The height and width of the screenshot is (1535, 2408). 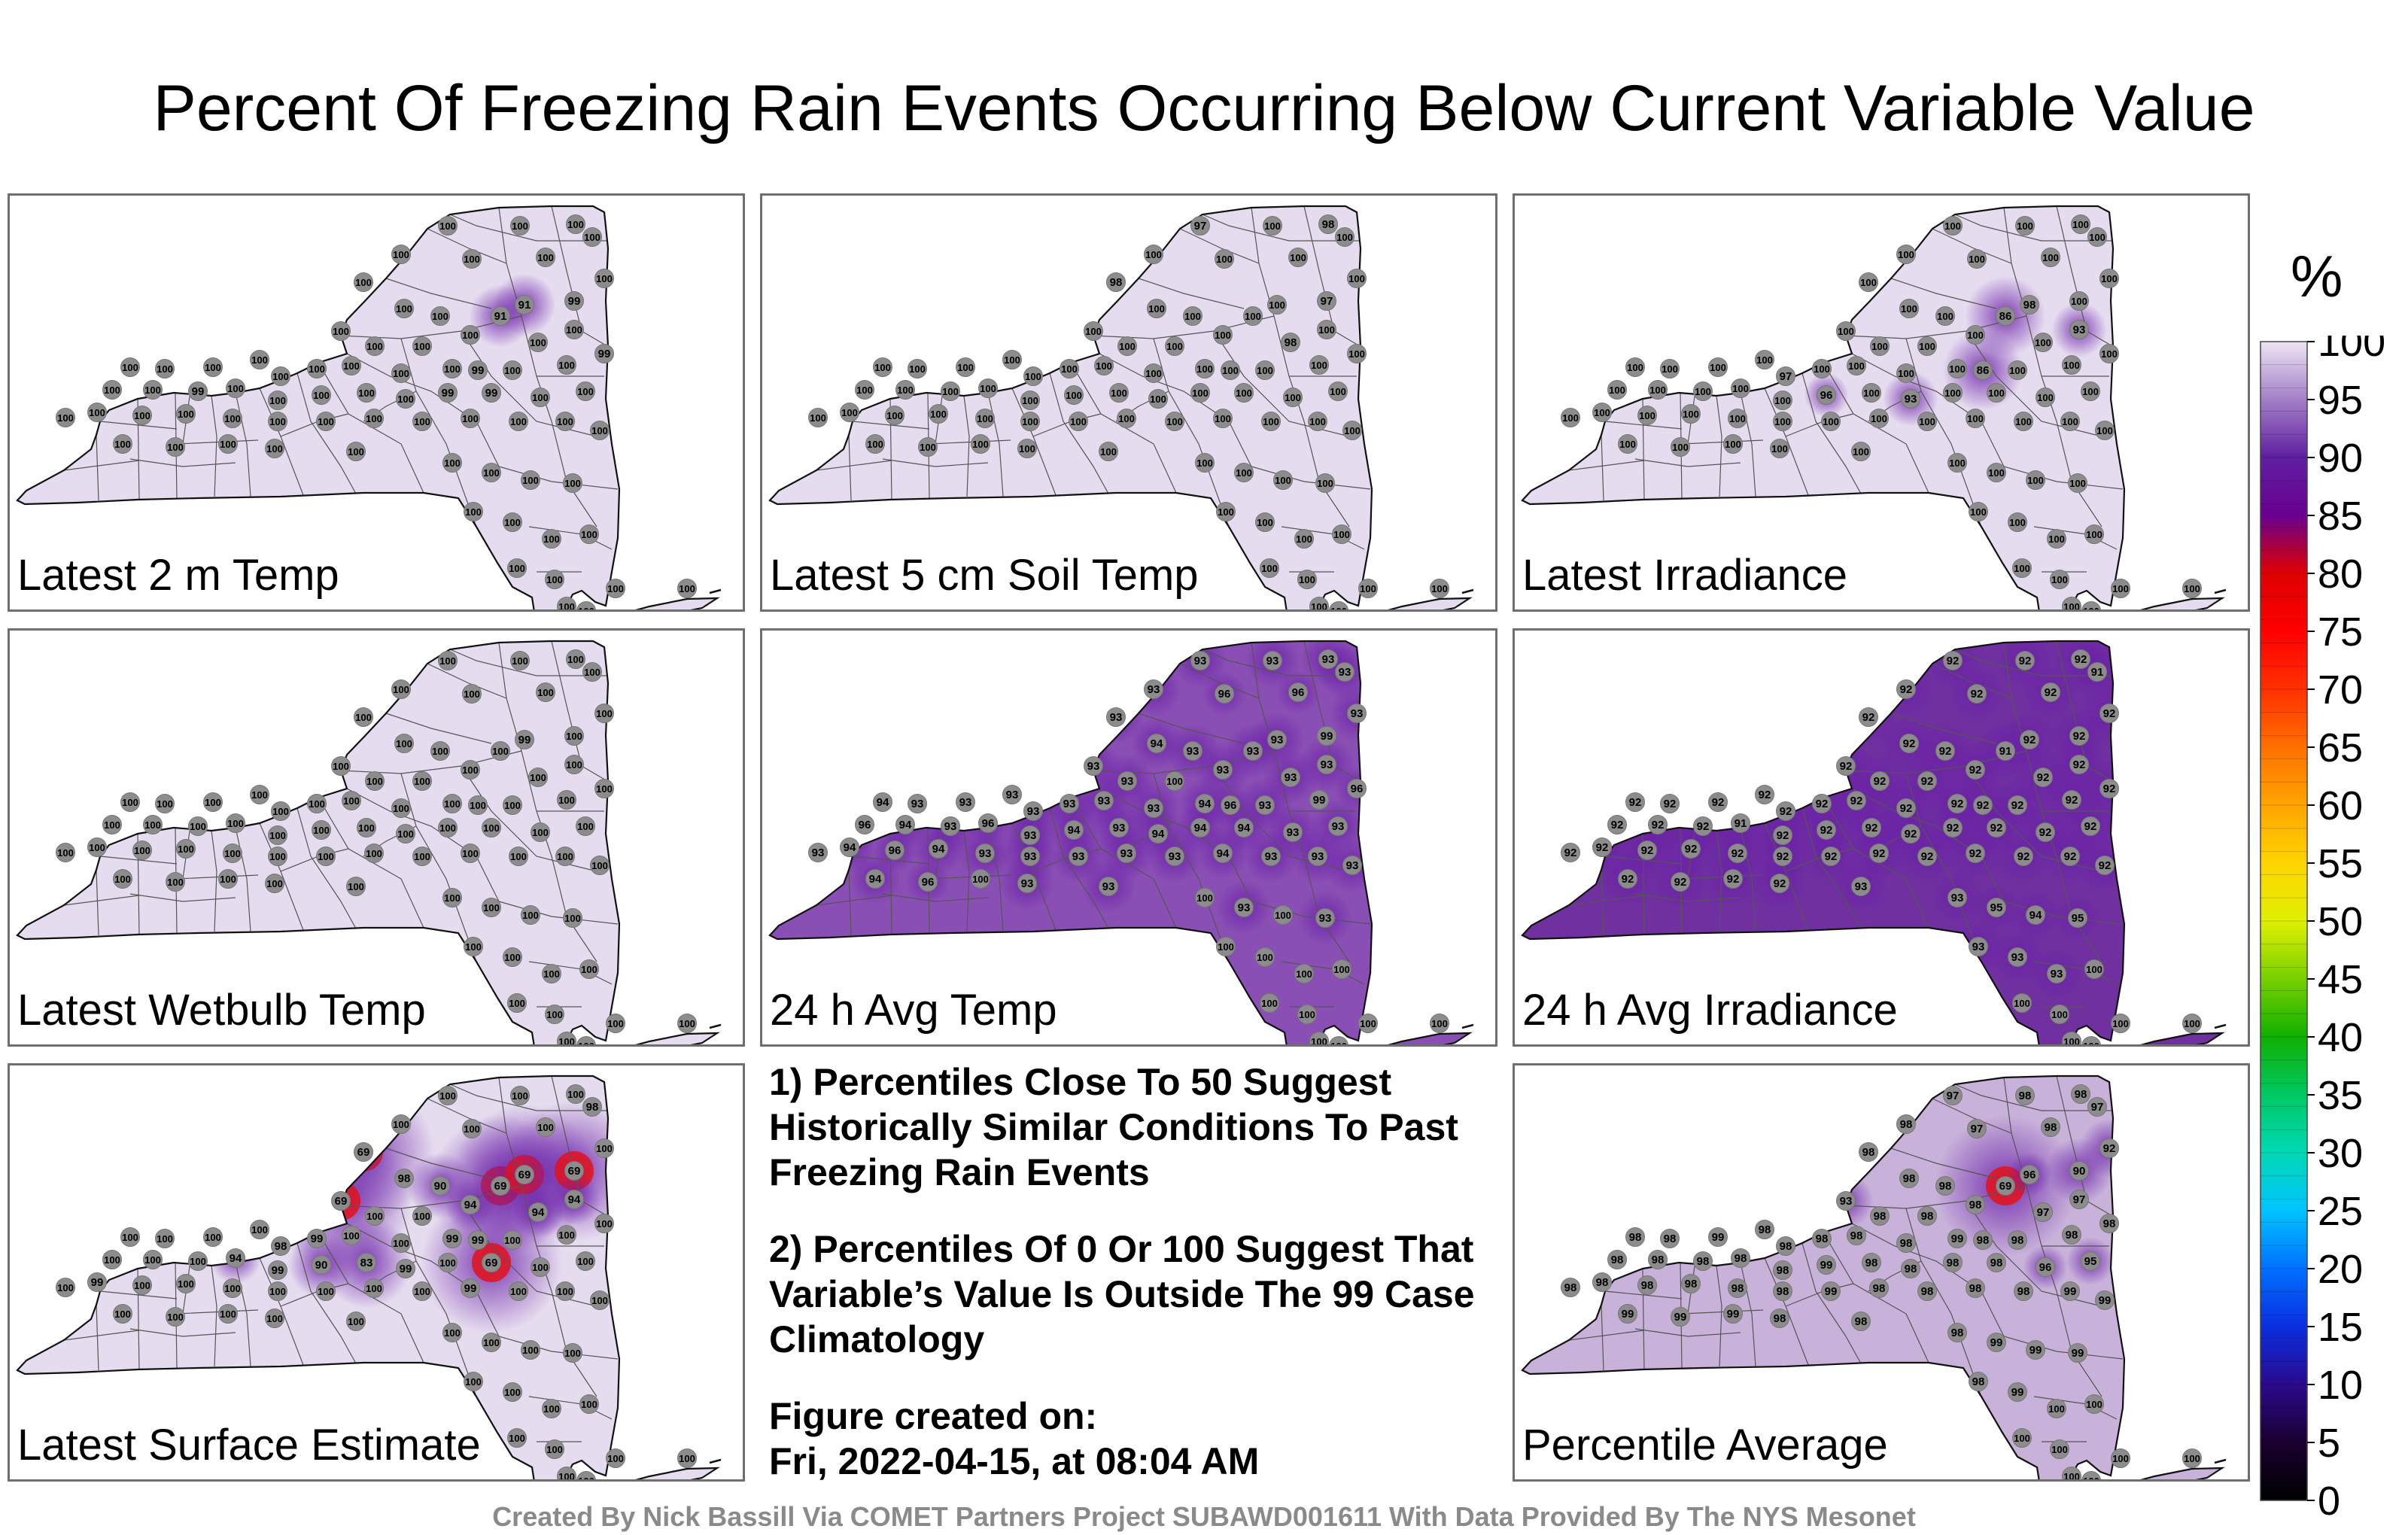 I want to click on station-value: 97, so click(x=1953, y=1096).